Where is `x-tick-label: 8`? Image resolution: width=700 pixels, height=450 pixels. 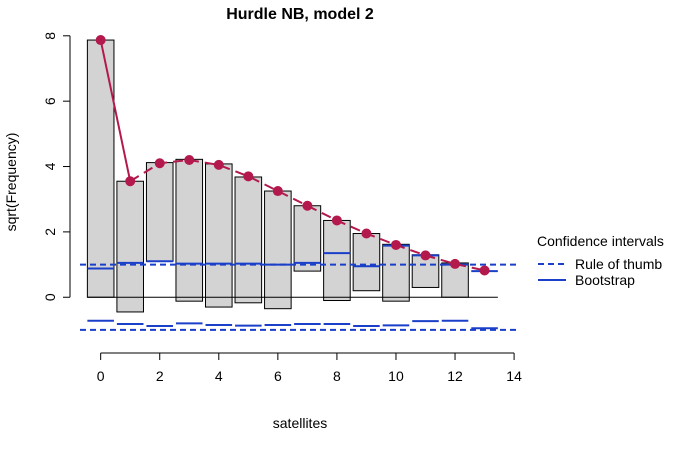
x-tick-label: 8 is located at coordinates (337, 376).